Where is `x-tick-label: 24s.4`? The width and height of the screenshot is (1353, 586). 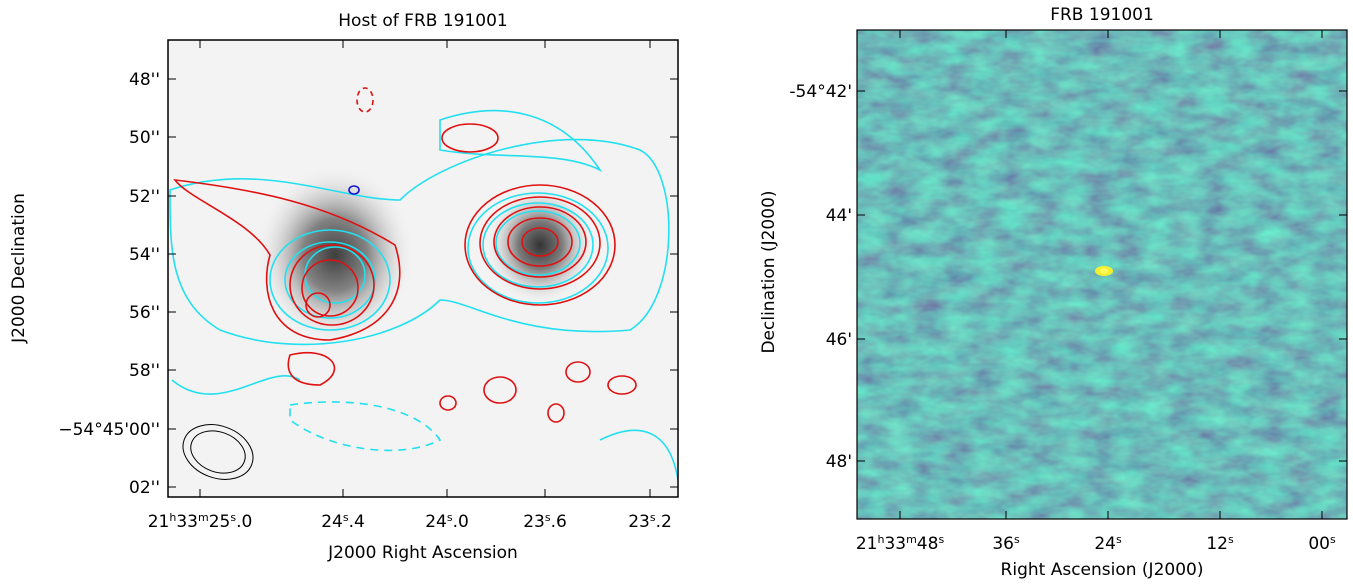 x-tick-label: 24s.4 is located at coordinates (343, 522).